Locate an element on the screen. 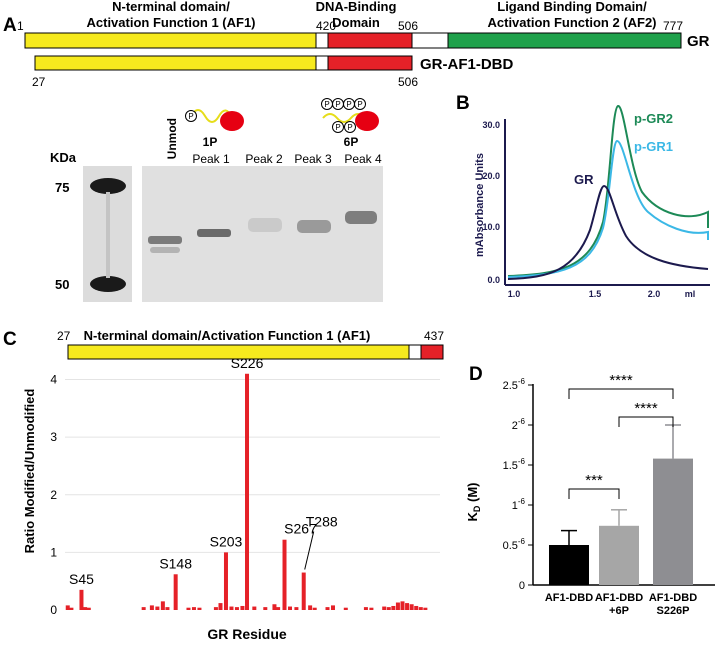  panel-a-letter: A is located at coordinates (10, 25).